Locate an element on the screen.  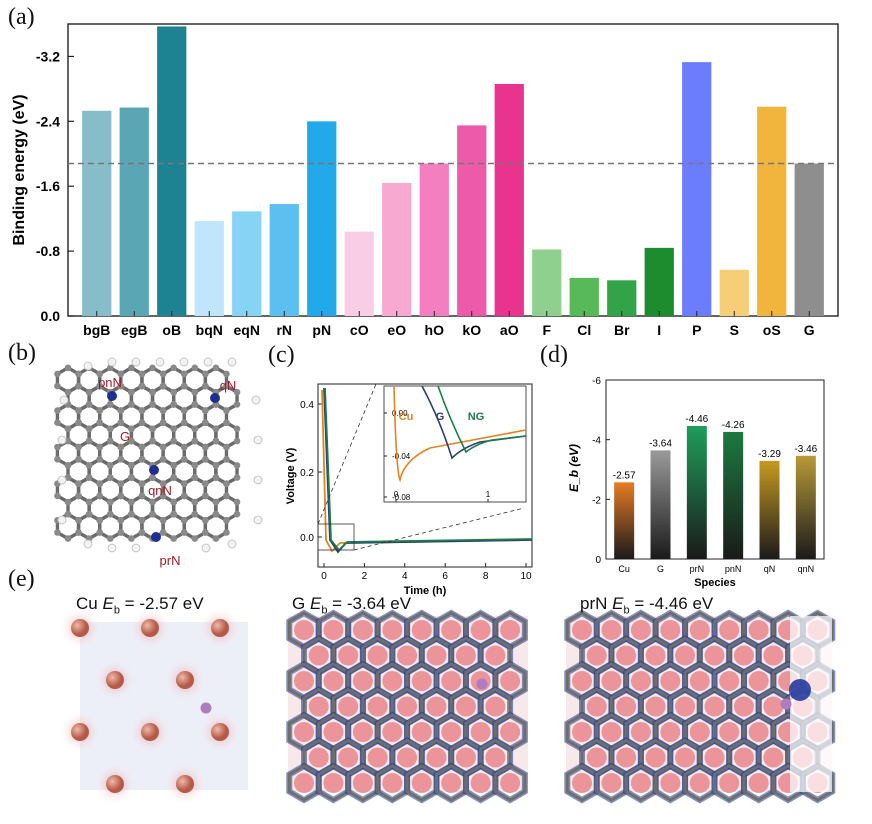
zoom-region is located at coordinates (336, 537).